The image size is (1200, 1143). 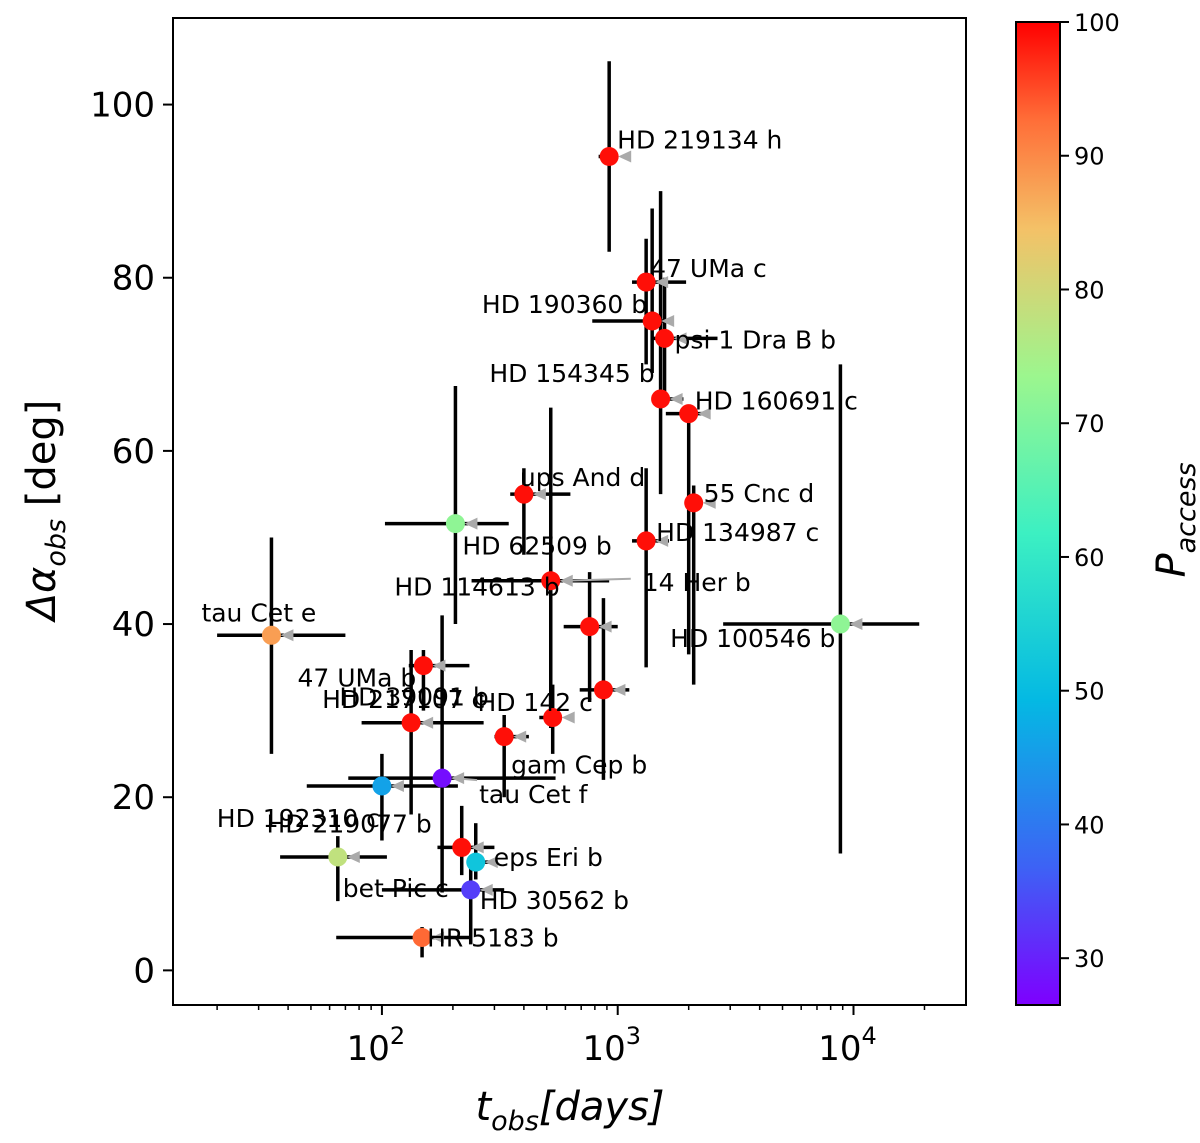 I want to click on x-axis-title-base: t, so click(x=483, y=1107).